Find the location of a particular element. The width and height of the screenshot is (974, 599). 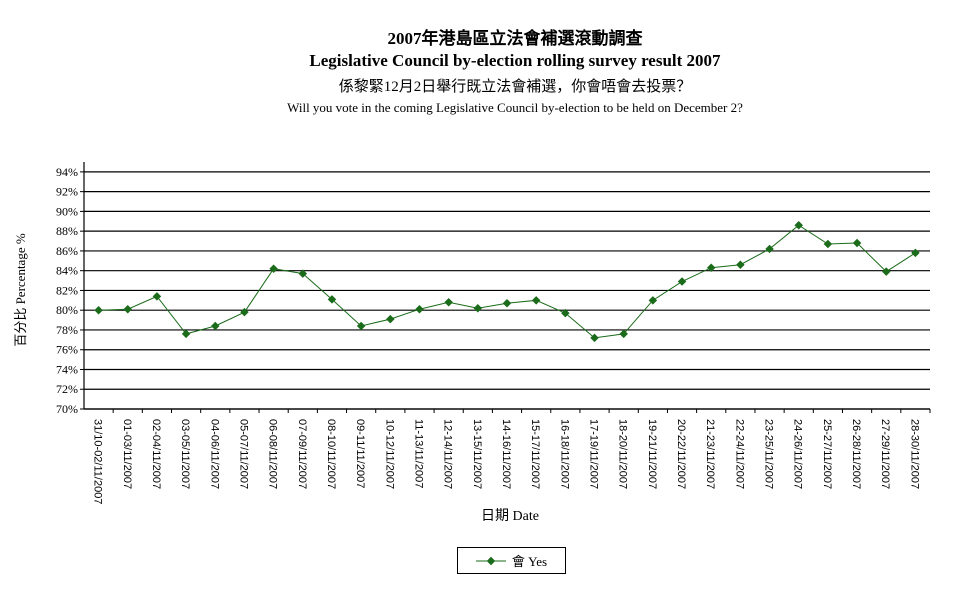

y-tick-label: 92% is located at coordinates (67, 192).